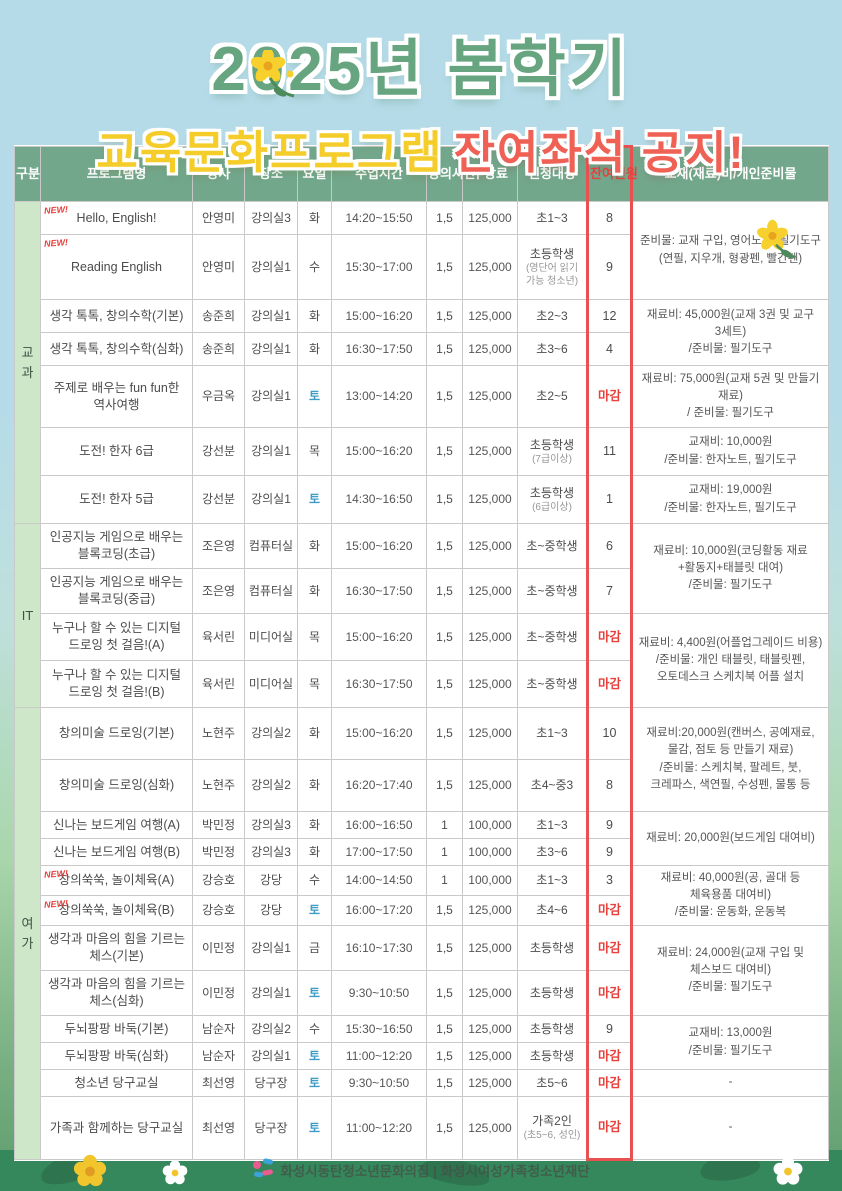 The width and height of the screenshot is (842, 1191). Describe the element at coordinates (612, 173) in the screenshot. I see `col-header-remaining: 잔여인원` at that location.